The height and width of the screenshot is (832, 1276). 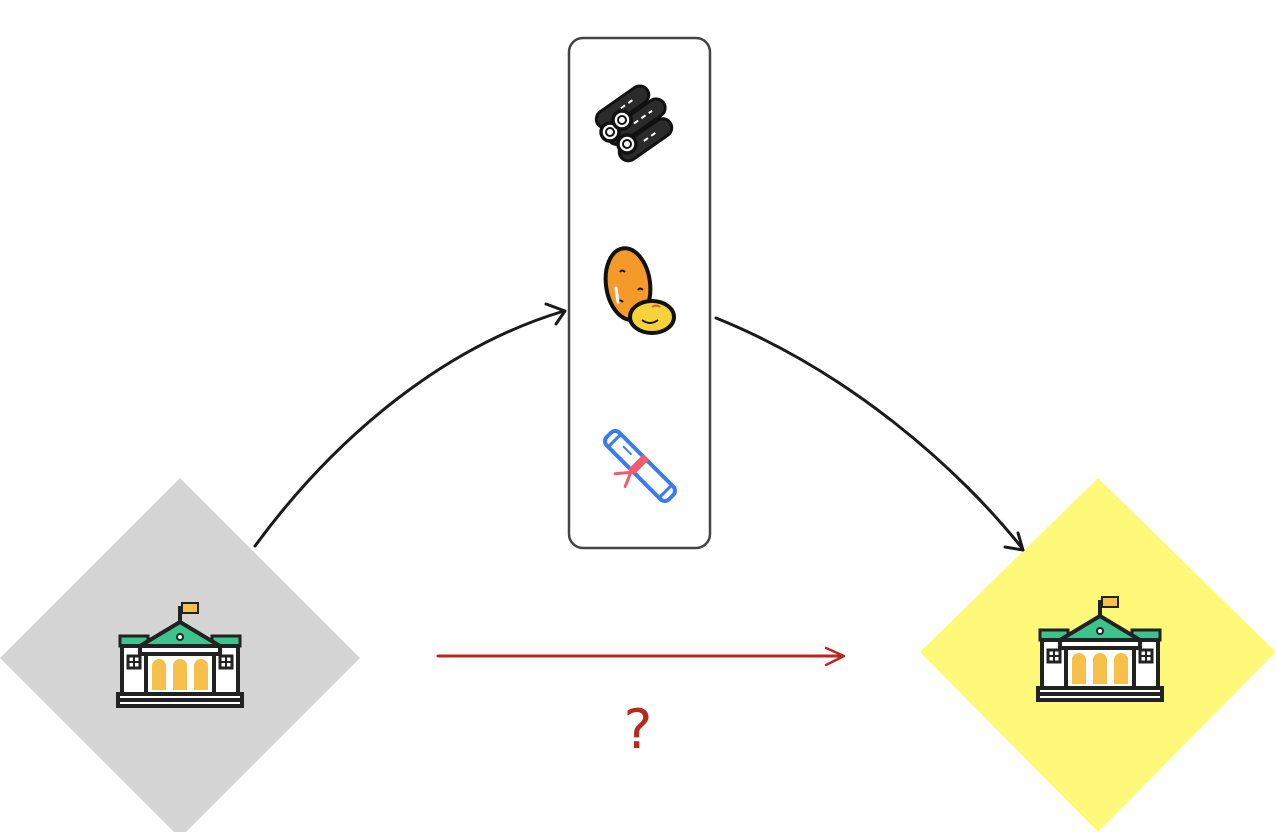 I want to click on resource-box, so click(x=639, y=293).